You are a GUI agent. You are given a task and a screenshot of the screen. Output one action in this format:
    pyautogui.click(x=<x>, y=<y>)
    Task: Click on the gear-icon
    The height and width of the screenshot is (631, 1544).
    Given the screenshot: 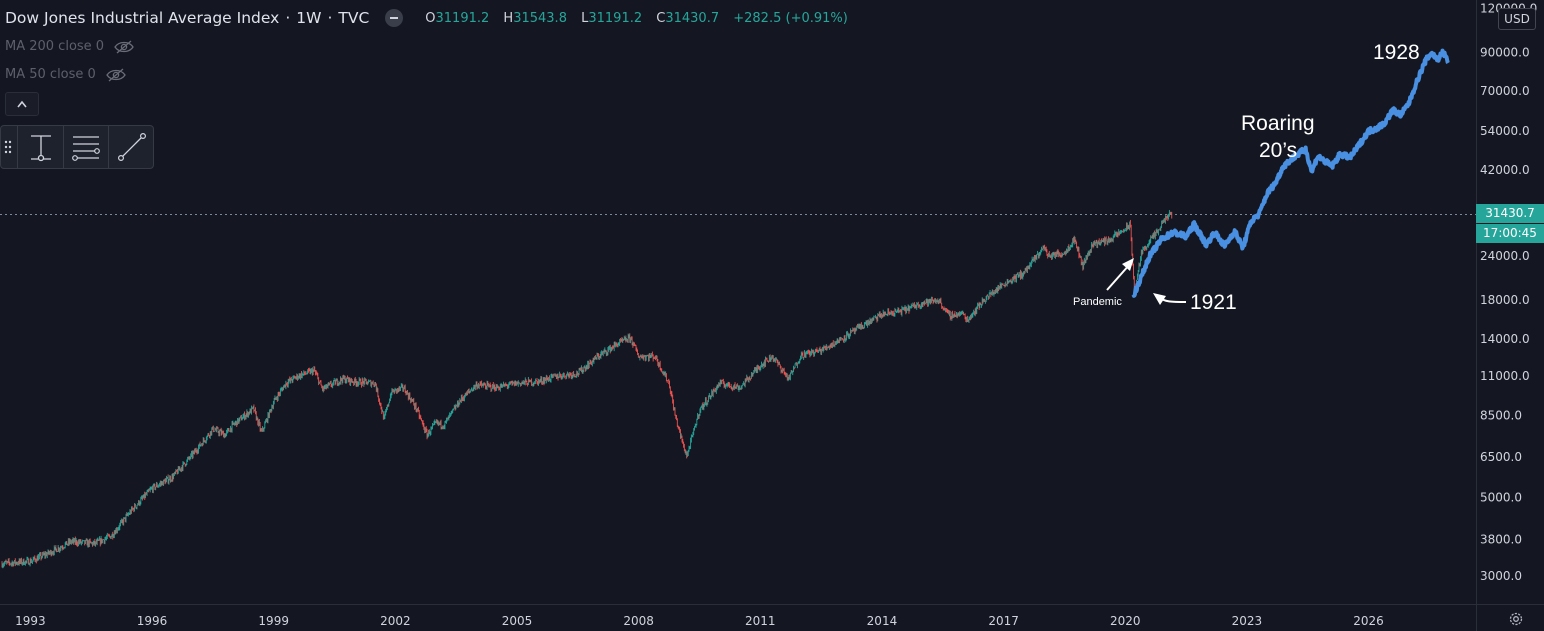 What is the action you would take?
    pyautogui.click(x=1516, y=619)
    